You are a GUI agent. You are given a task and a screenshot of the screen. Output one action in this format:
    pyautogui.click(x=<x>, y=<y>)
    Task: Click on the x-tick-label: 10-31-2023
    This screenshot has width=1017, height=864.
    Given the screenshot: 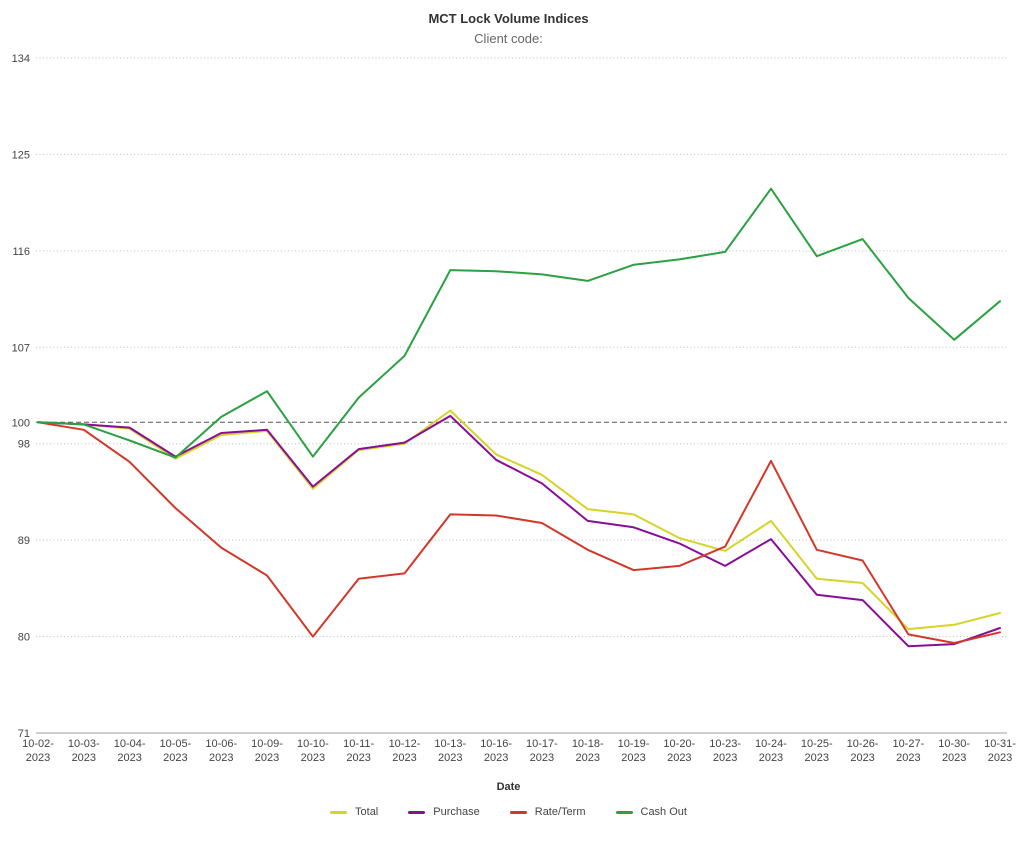 What is the action you would take?
    pyautogui.click(x=1000, y=751)
    